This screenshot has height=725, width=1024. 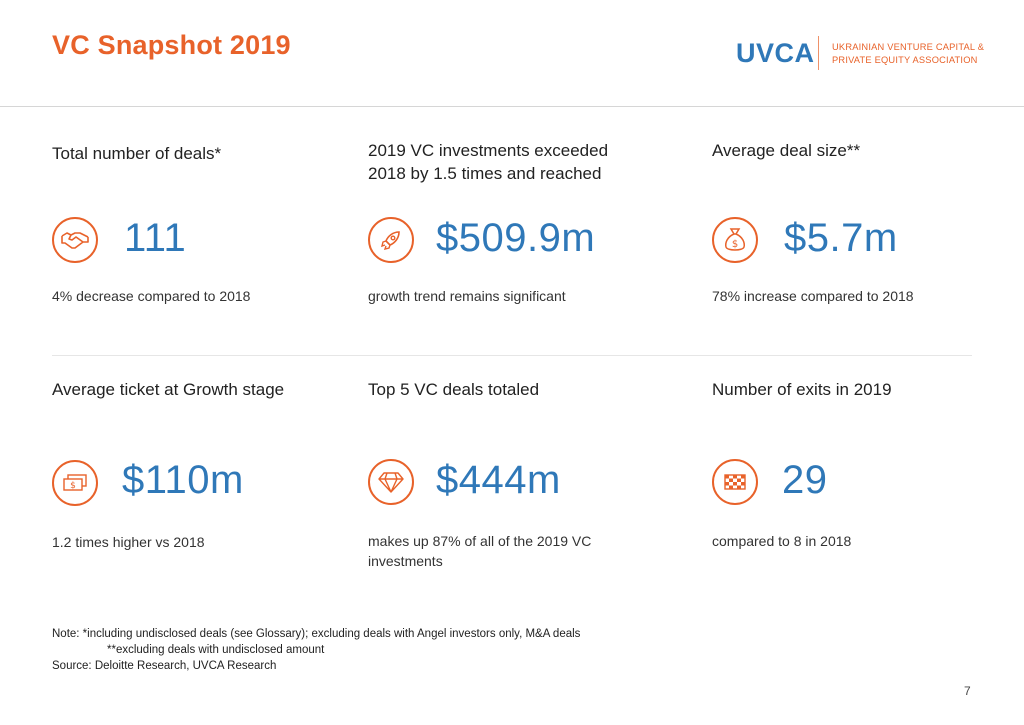 I want to click on footnote-source: Source: Deloitte Research, UVCA Research, so click(x=164, y=666).